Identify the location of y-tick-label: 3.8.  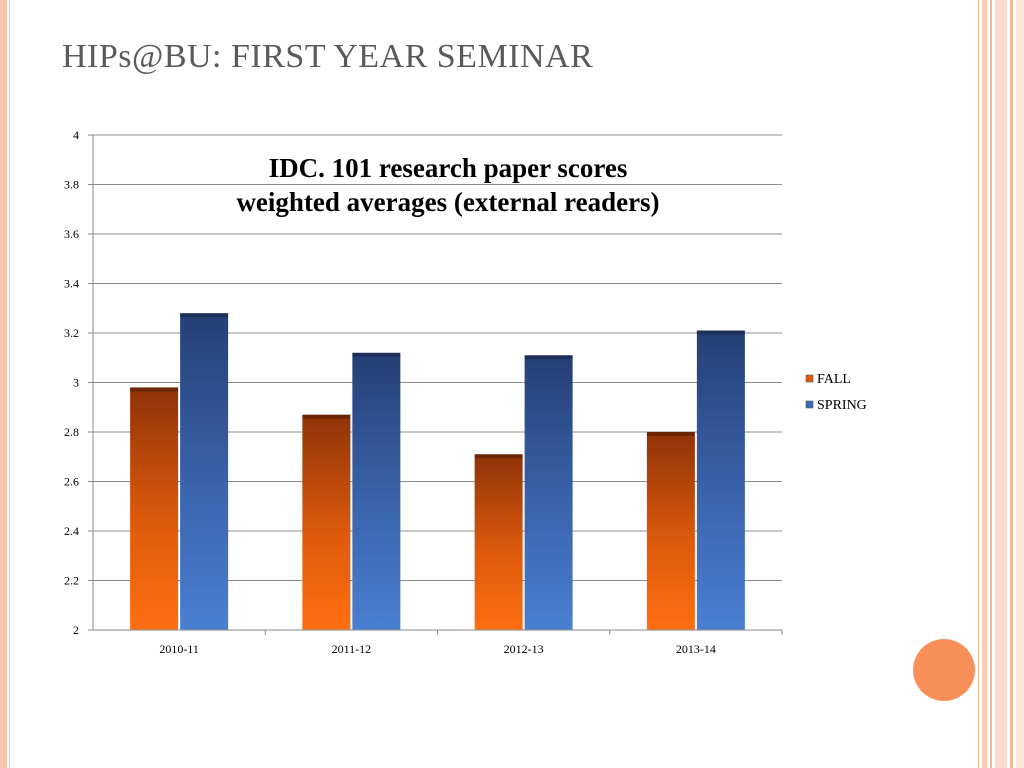
(71, 185).